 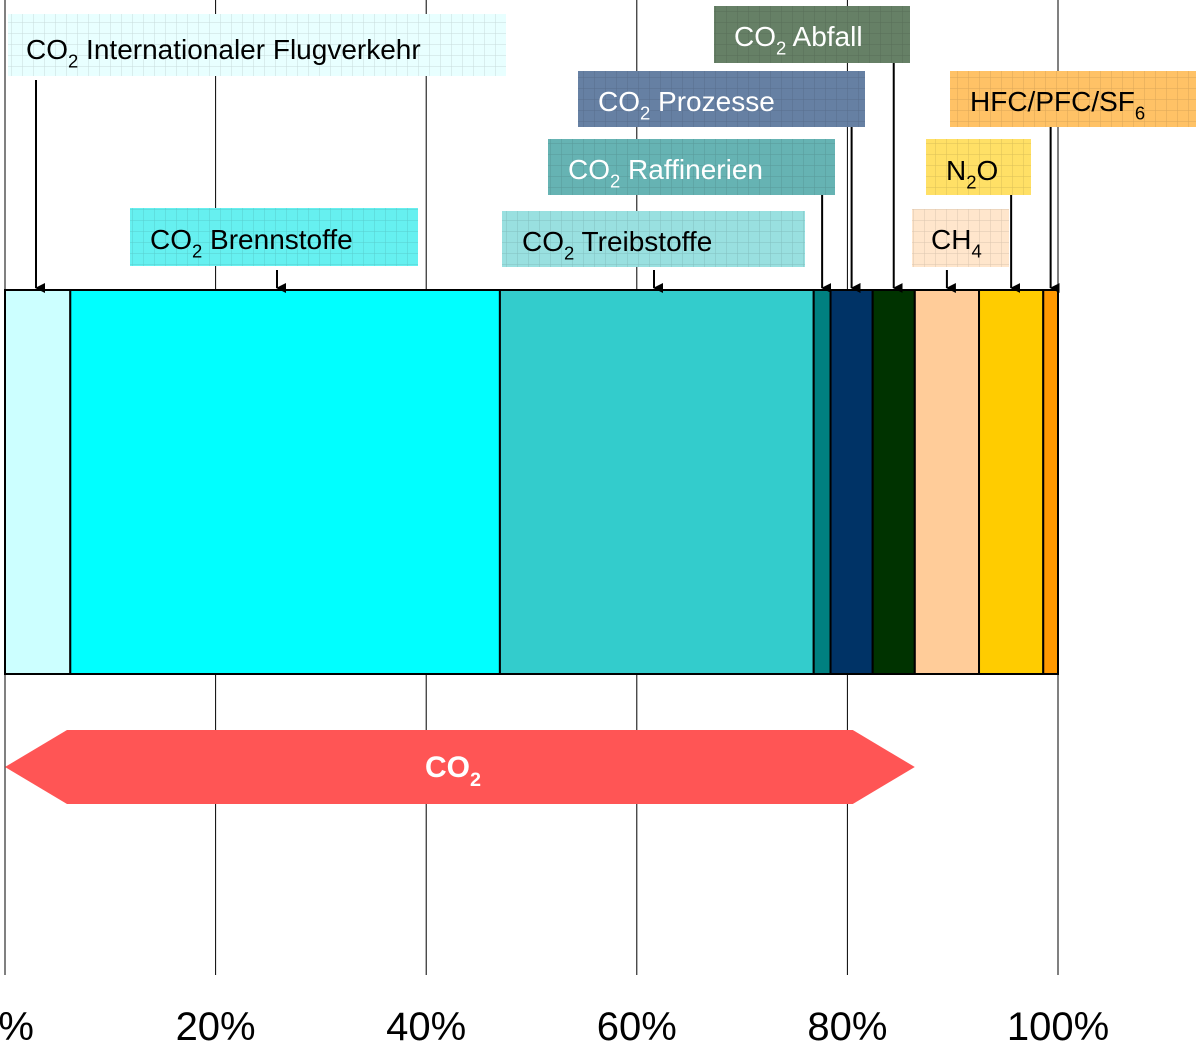 I want to click on segment-label: CO2, so click(x=453, y=771).